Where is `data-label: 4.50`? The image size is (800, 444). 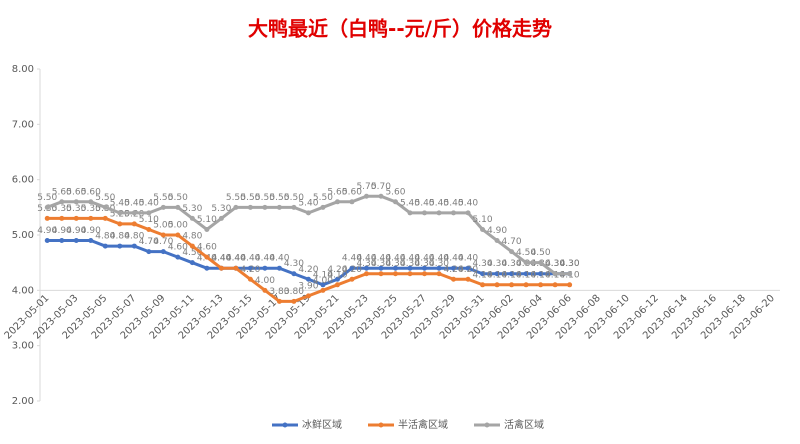
data-label: 4.50 is located at coordinates (526, 253).